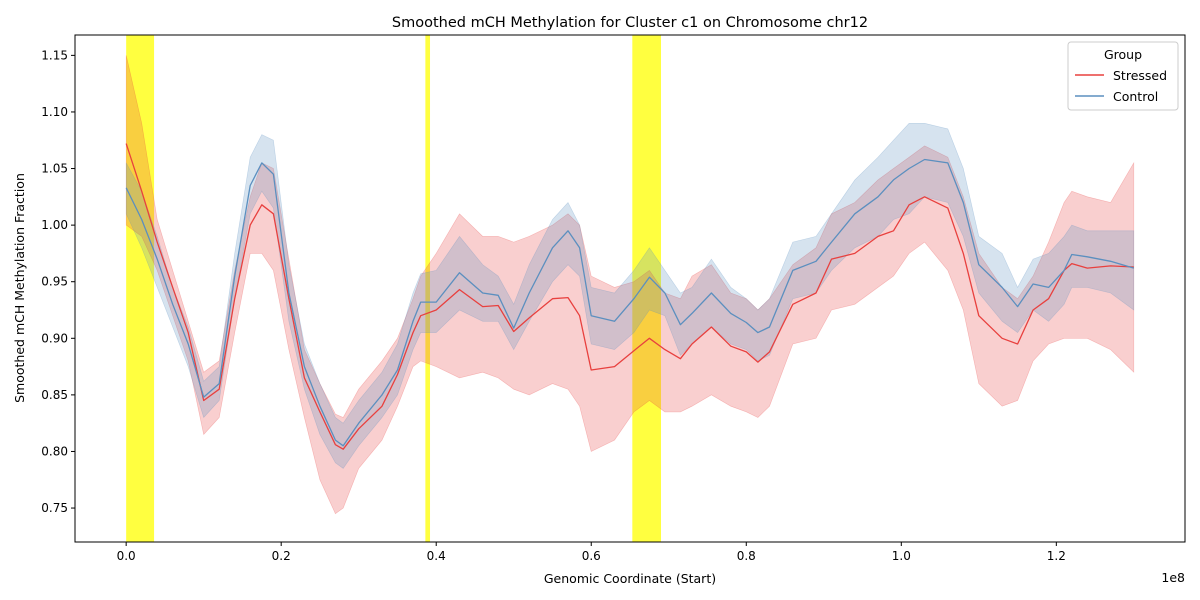 The width and height of the screenshot is (1200, 600). What do you see at coordinates (281, 556) in the screenshot?
I see `x-tick-label: 0.2` at bounding box center [281, 556].